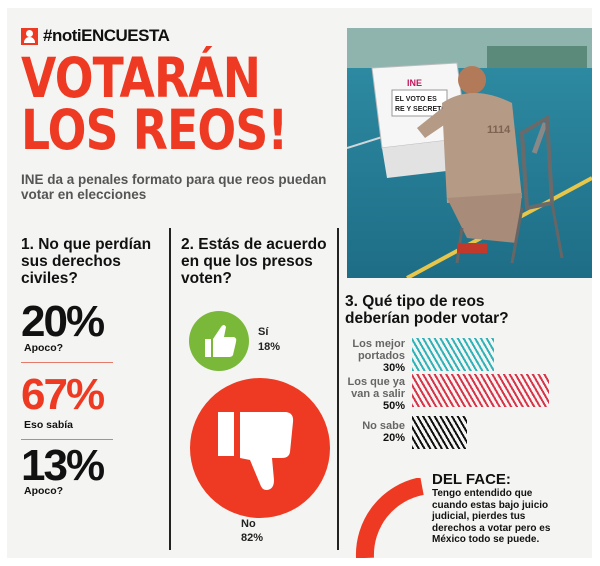 The width and height of the screenshot is (600, 566). What do you see at coordinates (248, 524) in the screenshot?
I see `q2-no-label: No` at bounding box center [248, 524].